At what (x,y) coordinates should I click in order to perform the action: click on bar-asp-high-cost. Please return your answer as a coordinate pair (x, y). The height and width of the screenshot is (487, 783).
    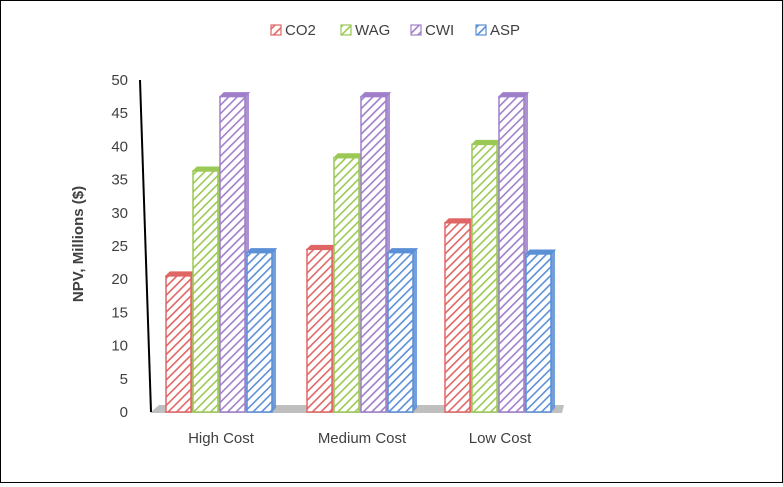
    Looking at the image, I should click on (261, 330).